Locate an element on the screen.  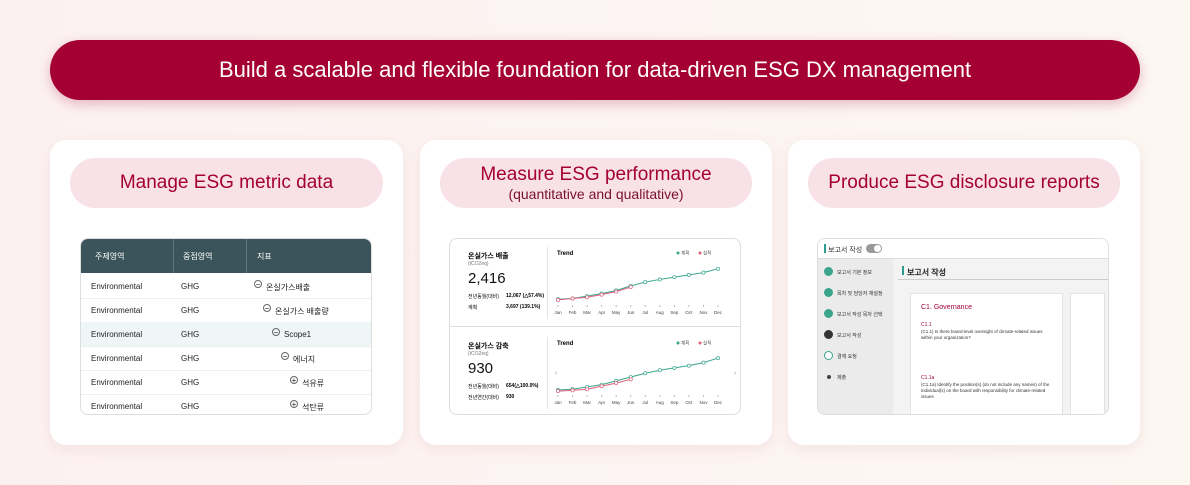
table-row: Environmental GHG + 석유류 is located at coordinates (226, 382).